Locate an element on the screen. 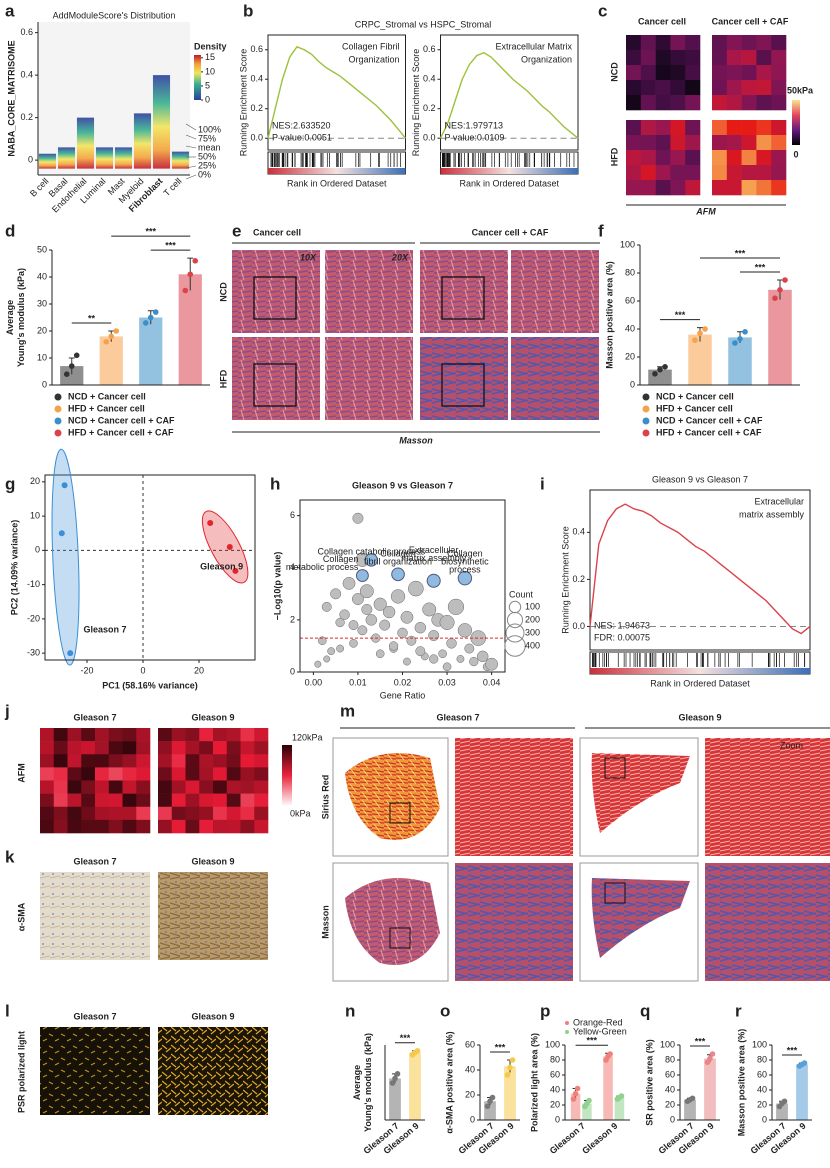 This screenshot has height=1168, width=830. column-label: Gleason 9 is located at coordinates (212, 861).